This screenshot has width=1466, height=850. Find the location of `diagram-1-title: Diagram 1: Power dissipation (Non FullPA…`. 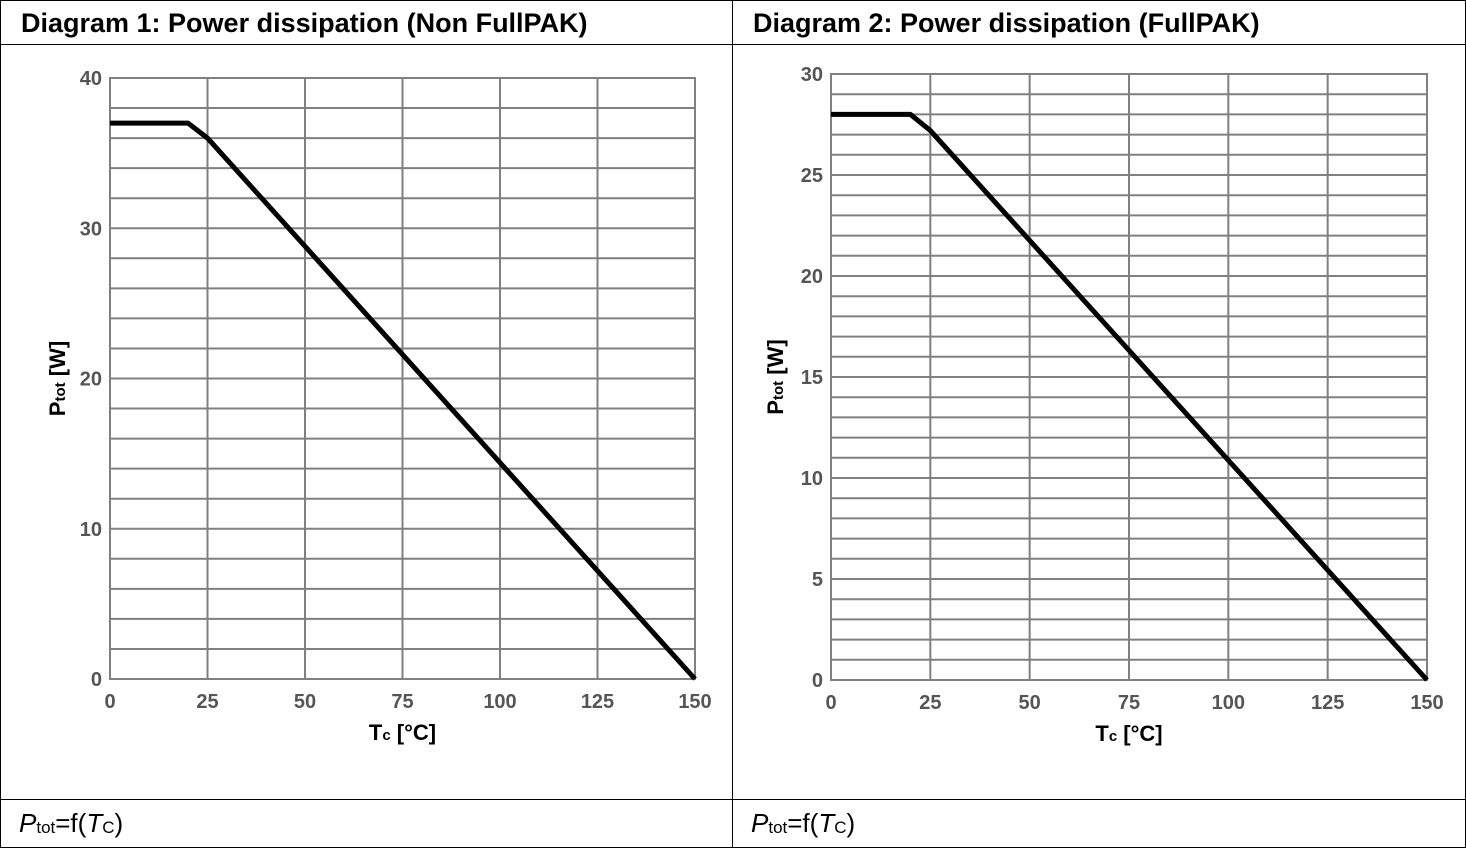

diagram-1-title: Diagram 1: Power dissipation (Non FullPA… is located at coordinates (366, 22).